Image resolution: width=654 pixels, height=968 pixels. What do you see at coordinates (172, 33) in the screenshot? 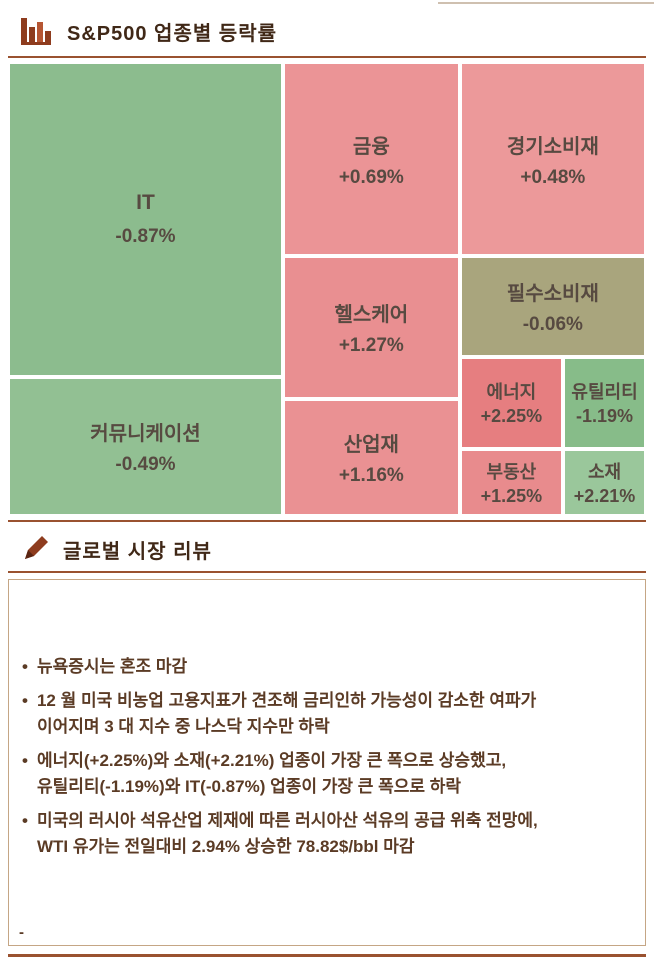
I see `treemap-section-title: S&P500 업종별 등락률` at bounding box center [172, 33].